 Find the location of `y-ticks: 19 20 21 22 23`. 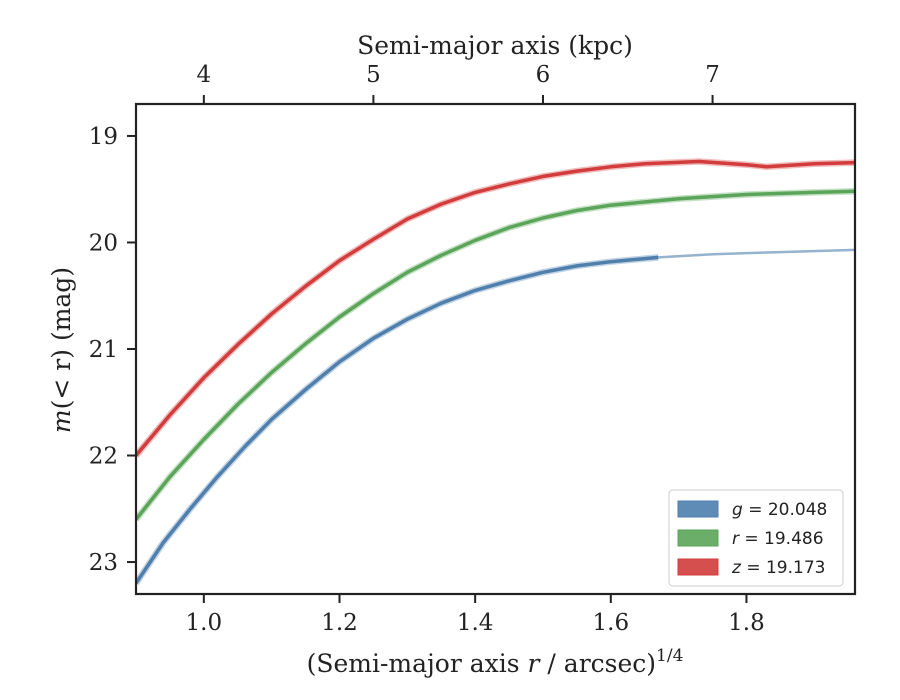

y-ticks: 19 20 21 22 23 is located at coordinates (112, 350).